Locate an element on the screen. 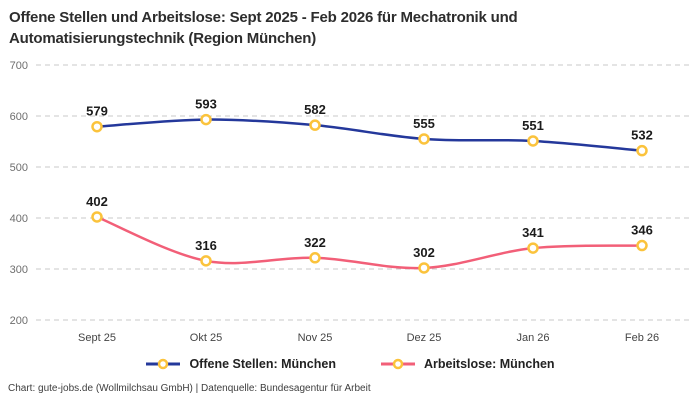 The height and width of the screenshot is (400, 700). y-axis-tick-label: 500 is located at coordinates (19, 168).